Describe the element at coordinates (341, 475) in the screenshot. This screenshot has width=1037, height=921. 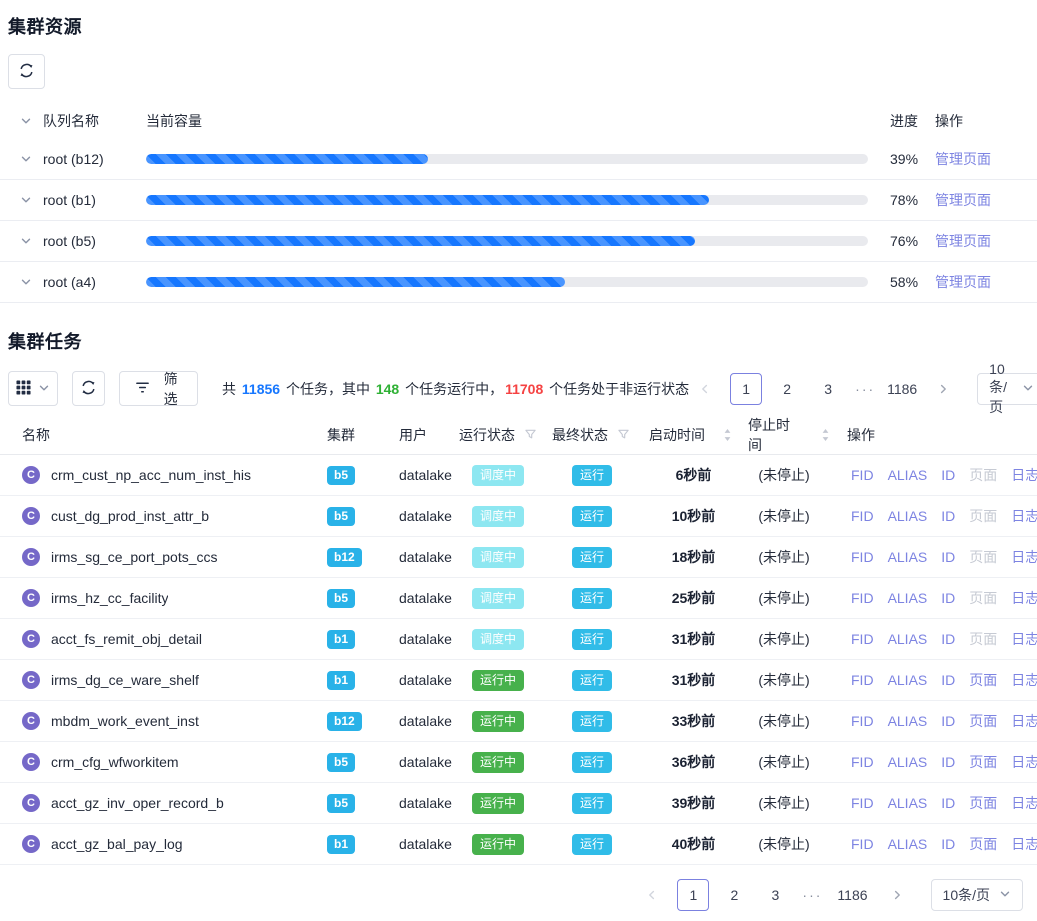
I see `cluster-badge: b5` at that location.